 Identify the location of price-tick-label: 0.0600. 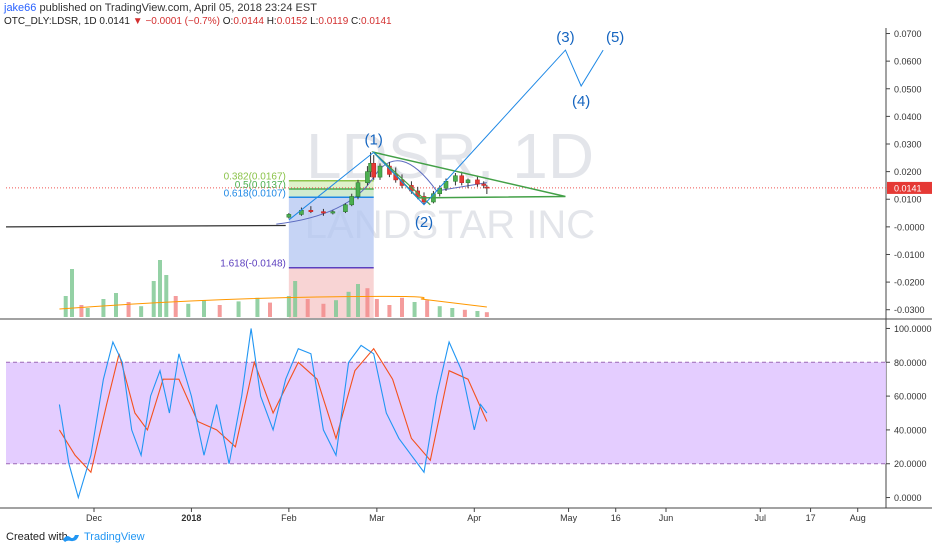
(908, 62).